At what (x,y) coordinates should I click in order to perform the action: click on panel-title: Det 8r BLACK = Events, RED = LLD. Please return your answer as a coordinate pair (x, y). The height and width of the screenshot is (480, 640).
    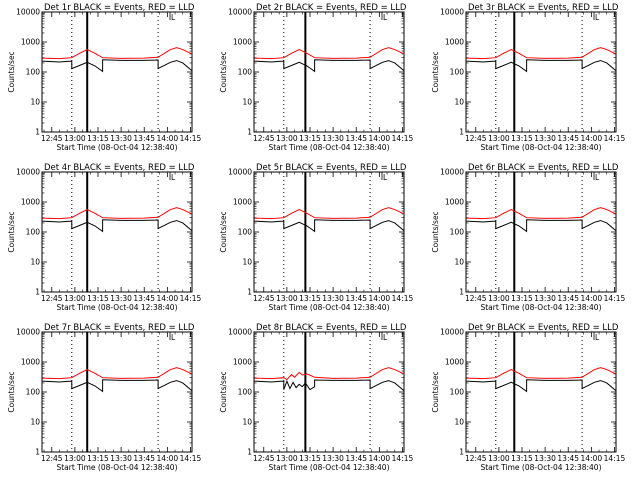
    Looking at the image, I should click on (331, 328).